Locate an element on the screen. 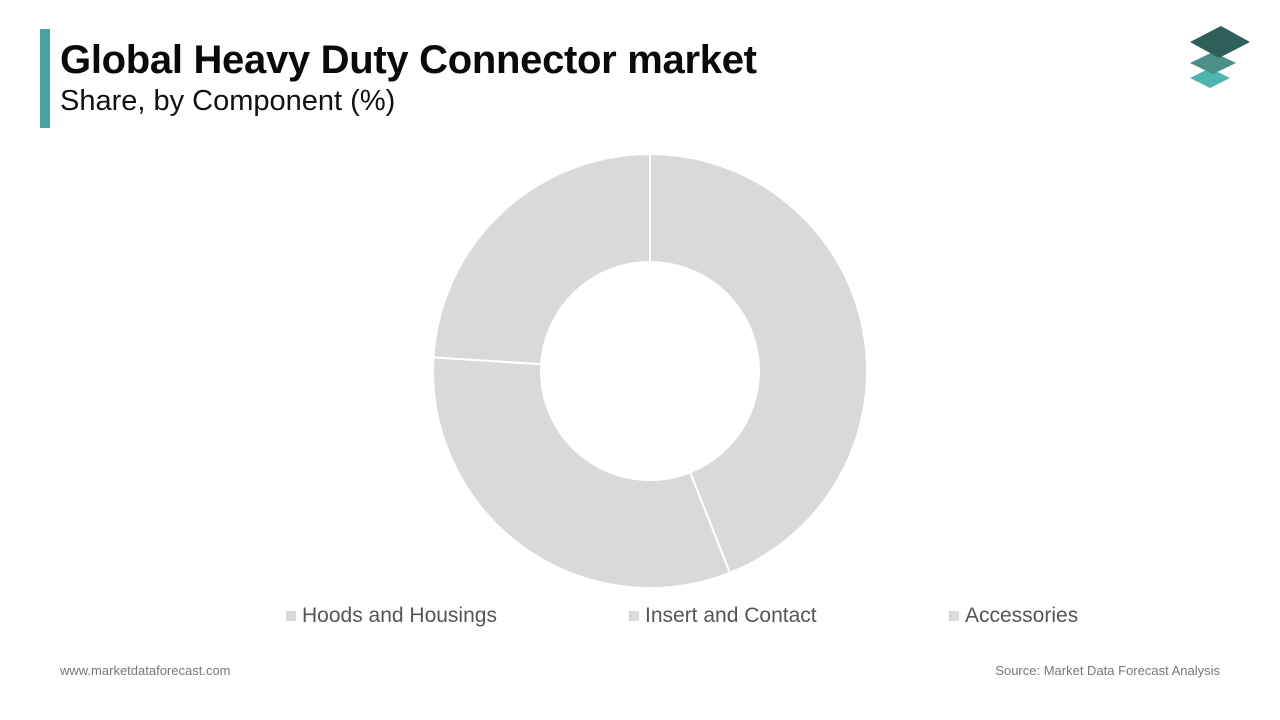 Image resolution: width=1280 pixels, height=720 pixels. legend-label: Accessories is located at coordinates (1022, 615).